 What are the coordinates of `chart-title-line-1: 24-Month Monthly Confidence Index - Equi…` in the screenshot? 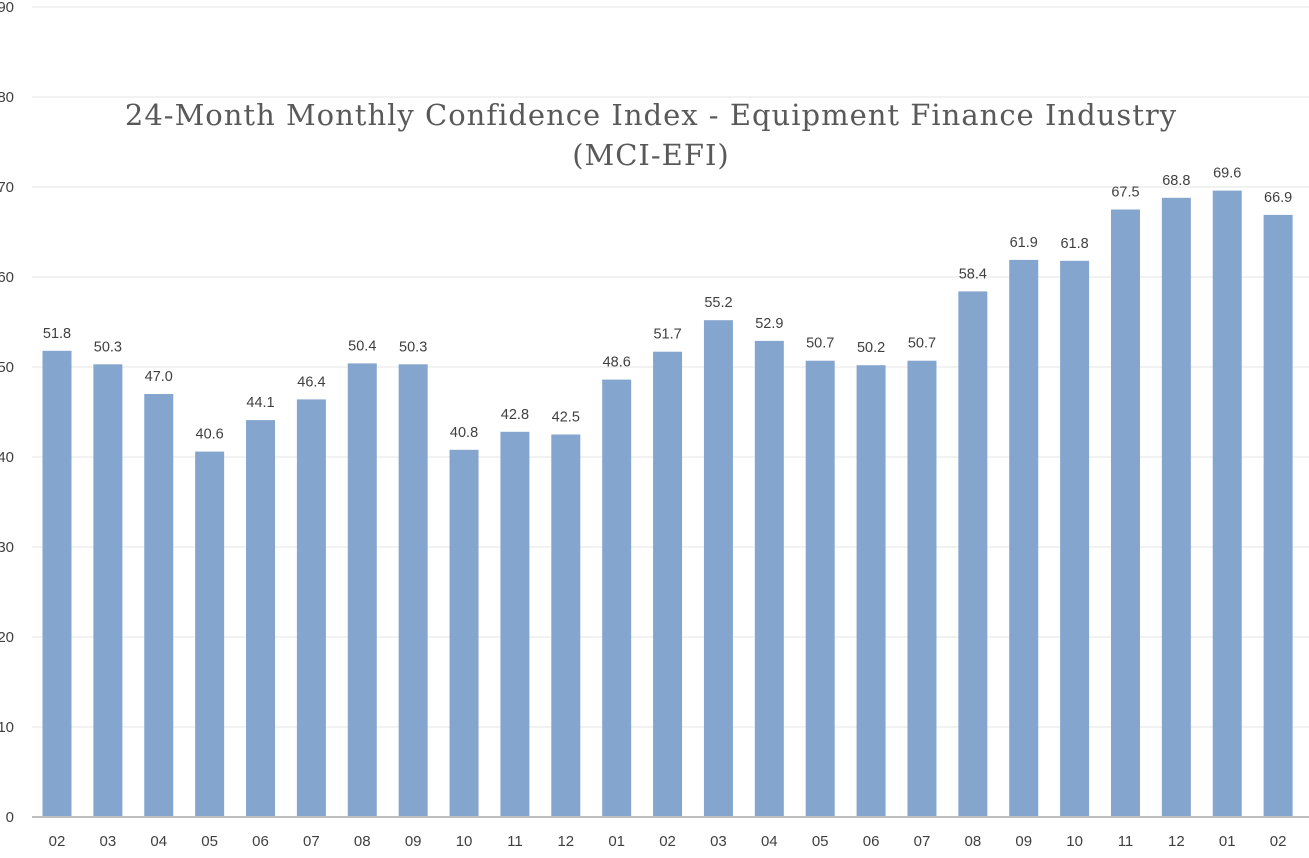 It's located at (651, 115).